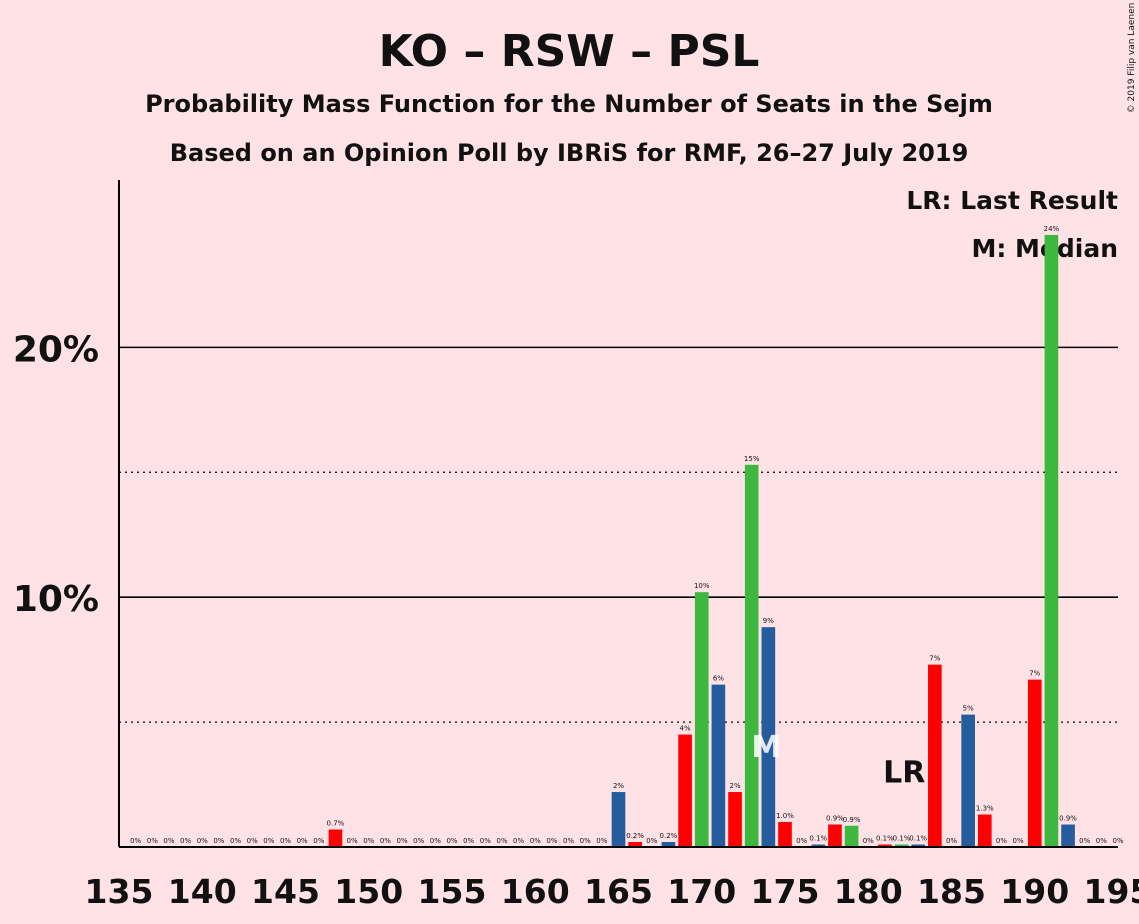 This screenshot has width=1139, height=924. Describe the element at coordinates (701, 891) in the screenshot. I see `x-tick-label: 170` at that location.